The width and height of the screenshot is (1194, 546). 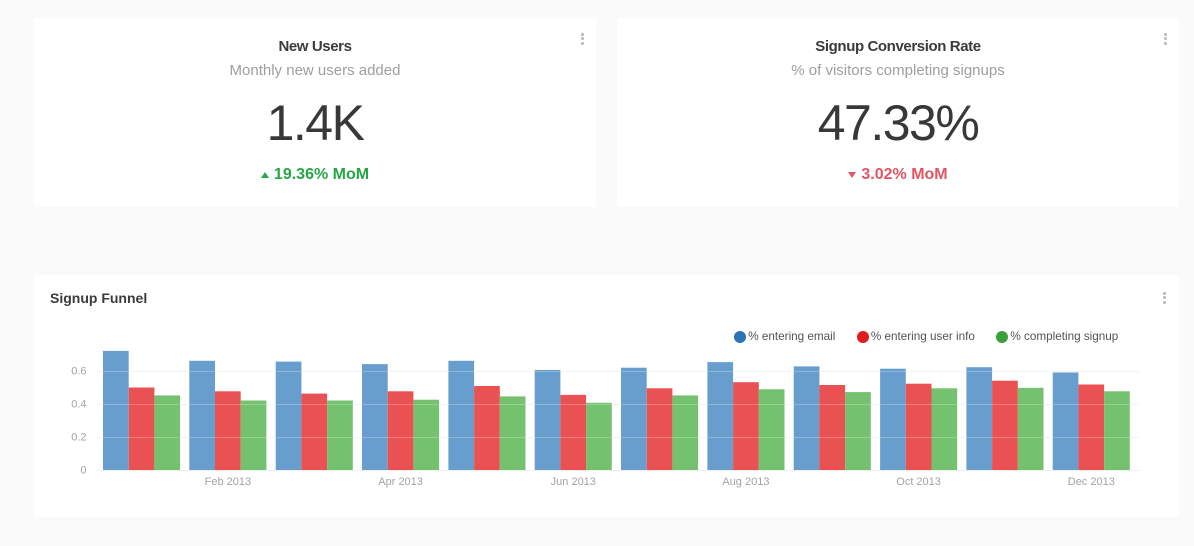 What do you see at coordinates (83, 471) in the screenshot?
I see `svg-text: 0` at bounding box center [83, 471].